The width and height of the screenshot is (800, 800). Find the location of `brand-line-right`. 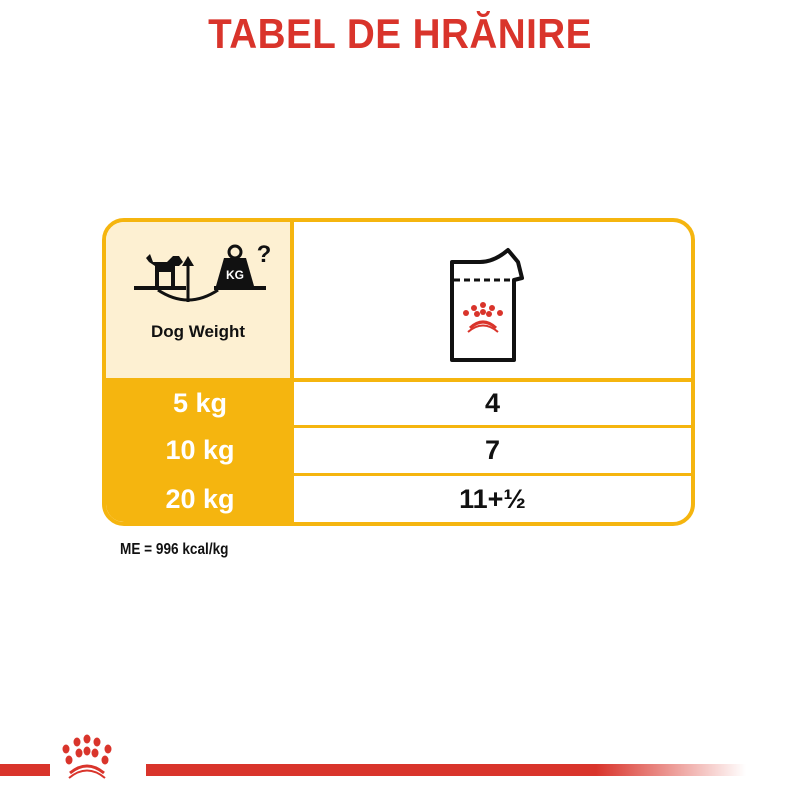

brand-line-right is located at coordinates (446, 770).